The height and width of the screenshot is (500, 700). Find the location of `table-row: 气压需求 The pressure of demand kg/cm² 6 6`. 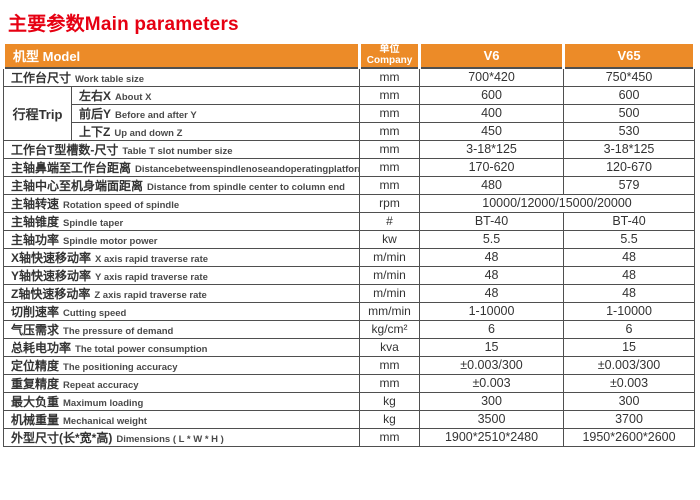

table-row: 气压需求 The pressure of demand kg/cm² 6 6 is located at coordinates (349, 329).